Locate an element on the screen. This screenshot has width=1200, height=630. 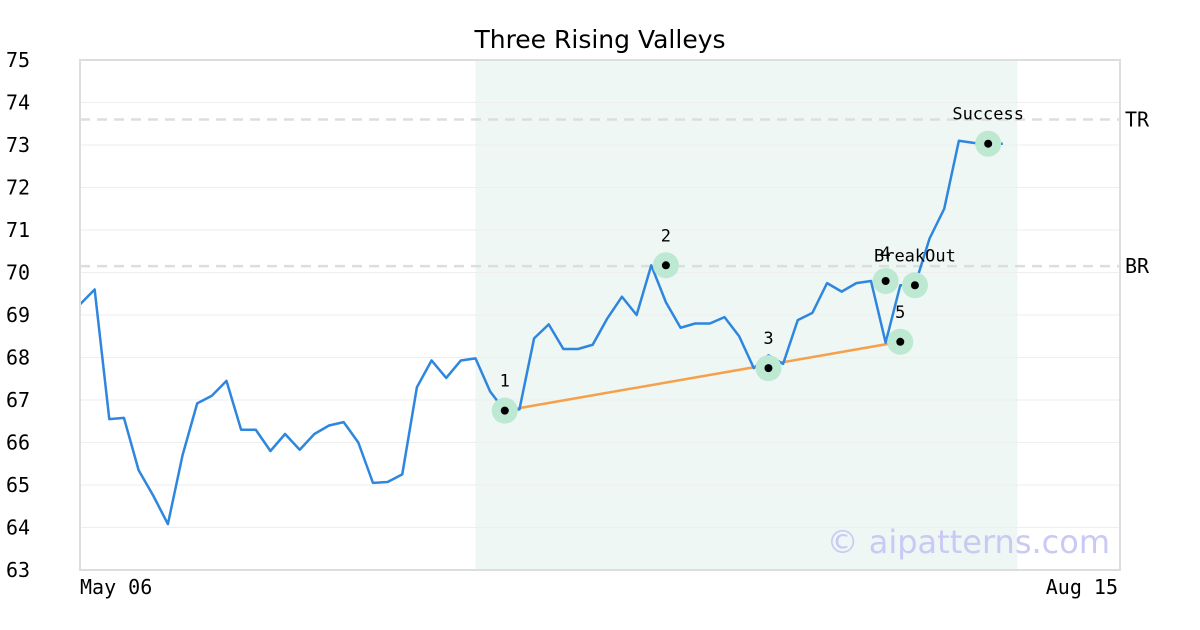
x-tick-label: May 06 is located at coordinates (116, 587).